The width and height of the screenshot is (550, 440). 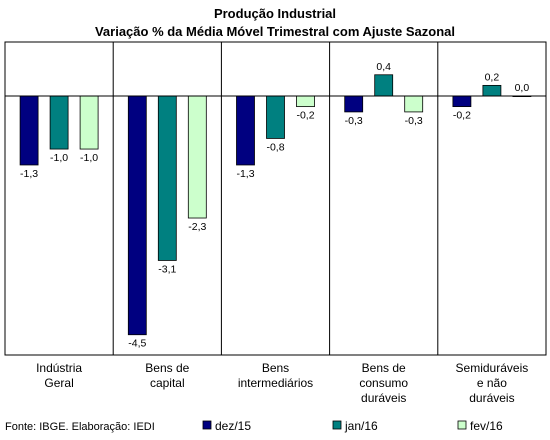 I want to click on legend-label: fev/16, so click(x=486, y=426).